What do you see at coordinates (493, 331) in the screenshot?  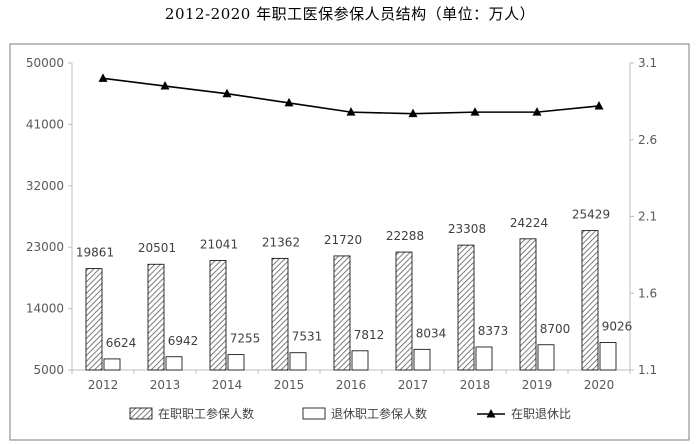 I see `data-label-retired-employees: 8373` at bounding box center [493, 331].